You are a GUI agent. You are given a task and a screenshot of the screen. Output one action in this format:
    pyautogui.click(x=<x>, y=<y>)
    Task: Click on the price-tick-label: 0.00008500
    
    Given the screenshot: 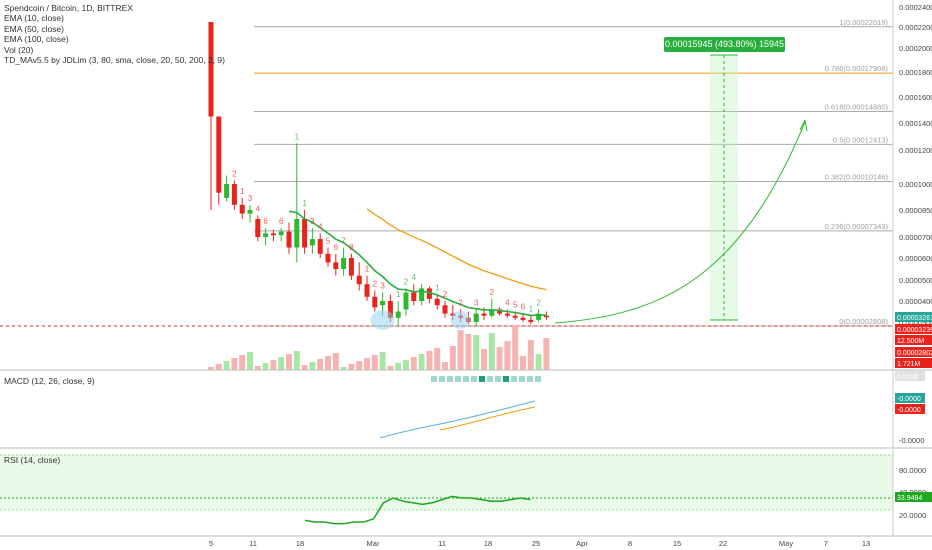 What is the action you would take?
    pyautogui.click(x=915, y=210)
    